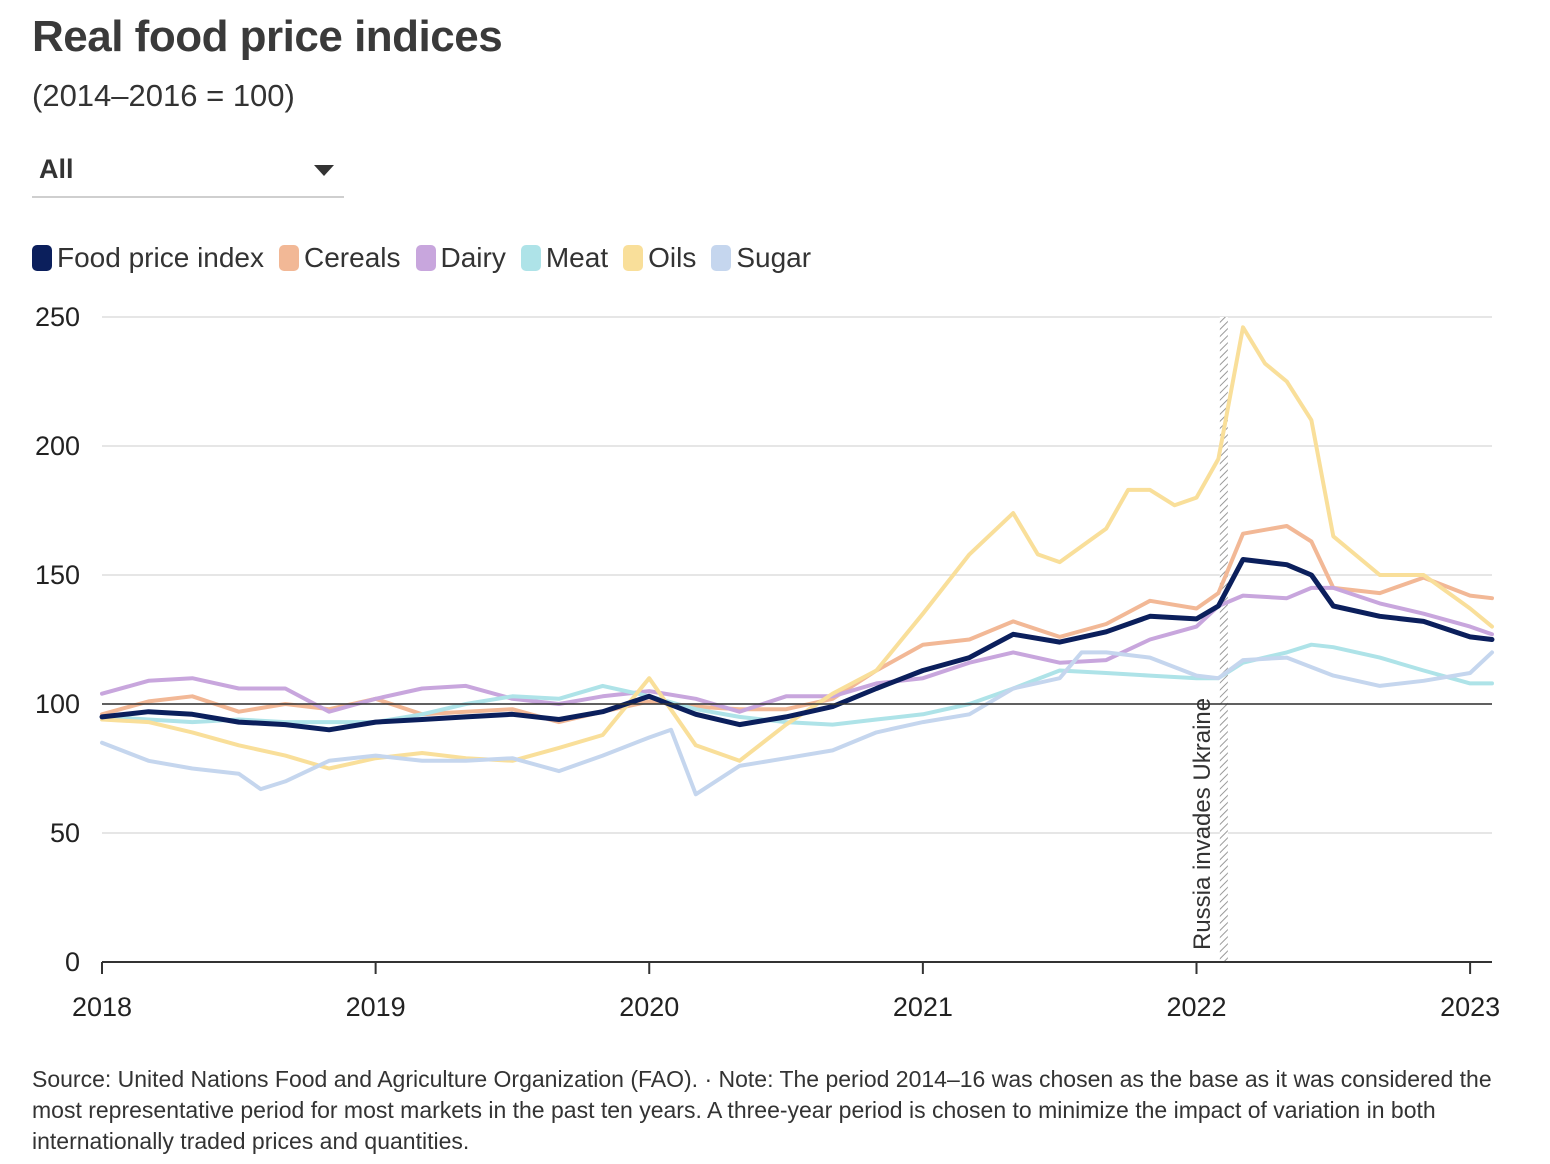 This screenshot has height=1164, width=1550. What do you see at coordinates (774, 257) in the screenshot?
I see `legend-label: Sugar` at bounding box center [774, 257].